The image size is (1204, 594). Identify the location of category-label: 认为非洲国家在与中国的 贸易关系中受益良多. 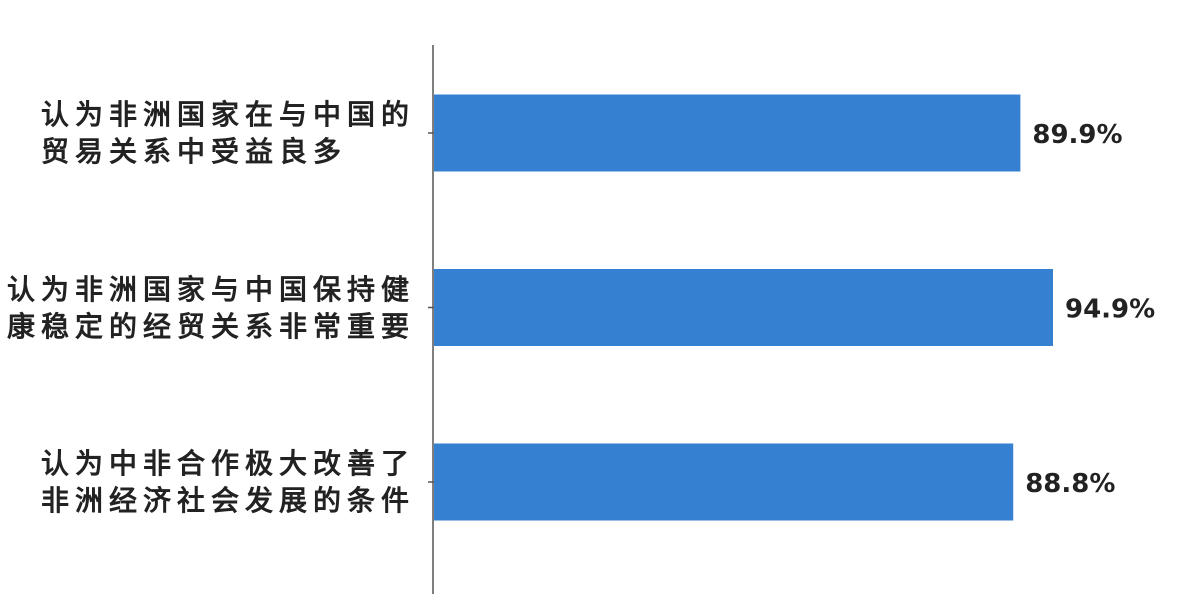
(215, 133).